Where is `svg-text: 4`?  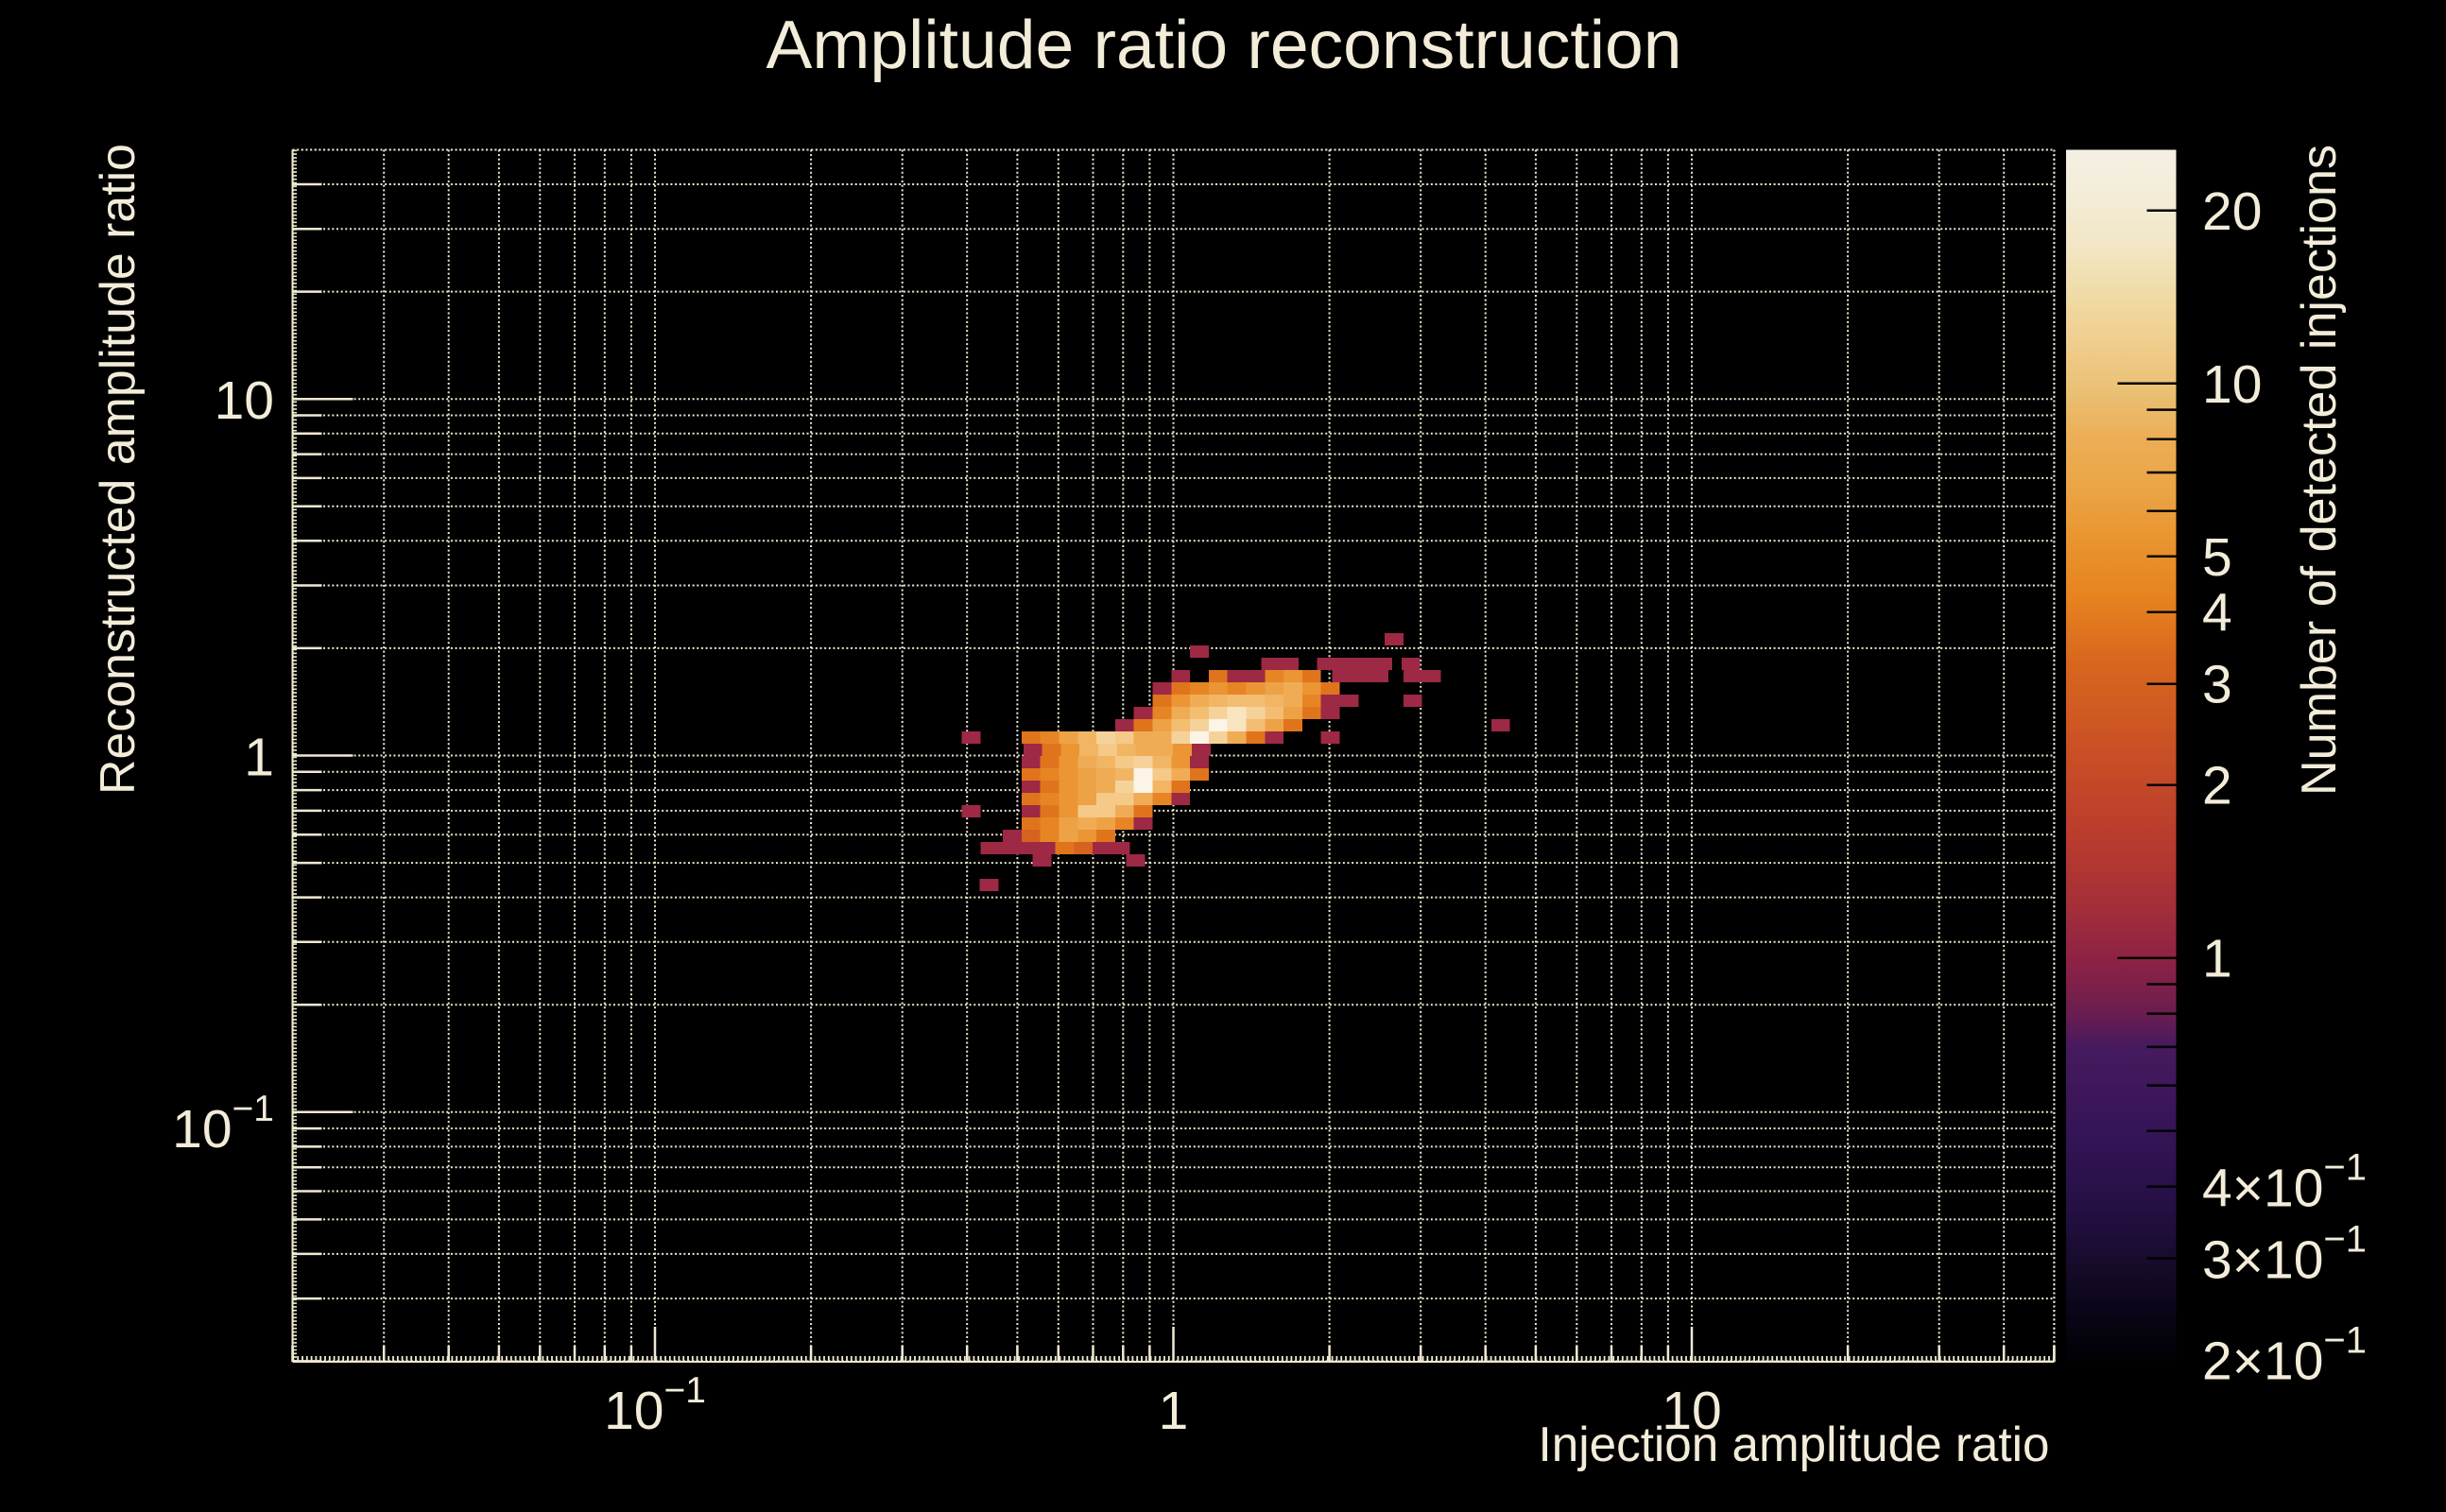 svg-text: 4 is located at coordinates (2217, 613).